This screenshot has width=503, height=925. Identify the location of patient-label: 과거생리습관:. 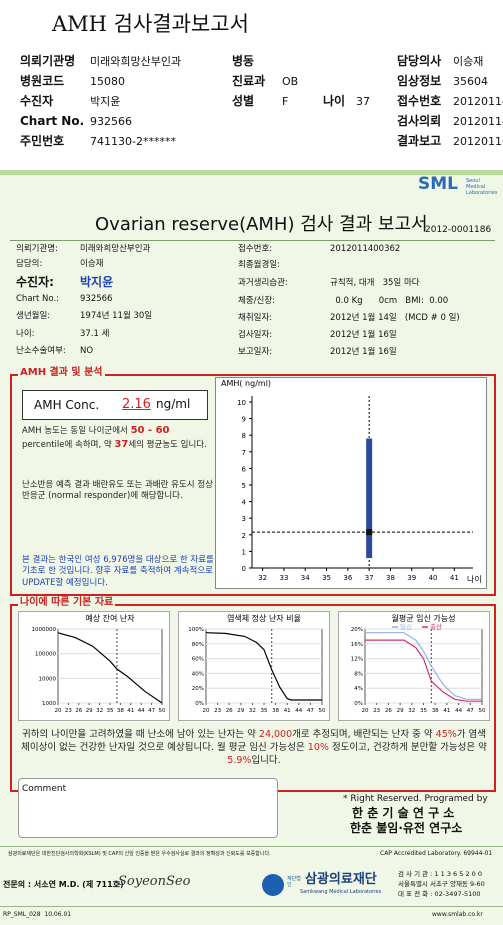
(263, 283).